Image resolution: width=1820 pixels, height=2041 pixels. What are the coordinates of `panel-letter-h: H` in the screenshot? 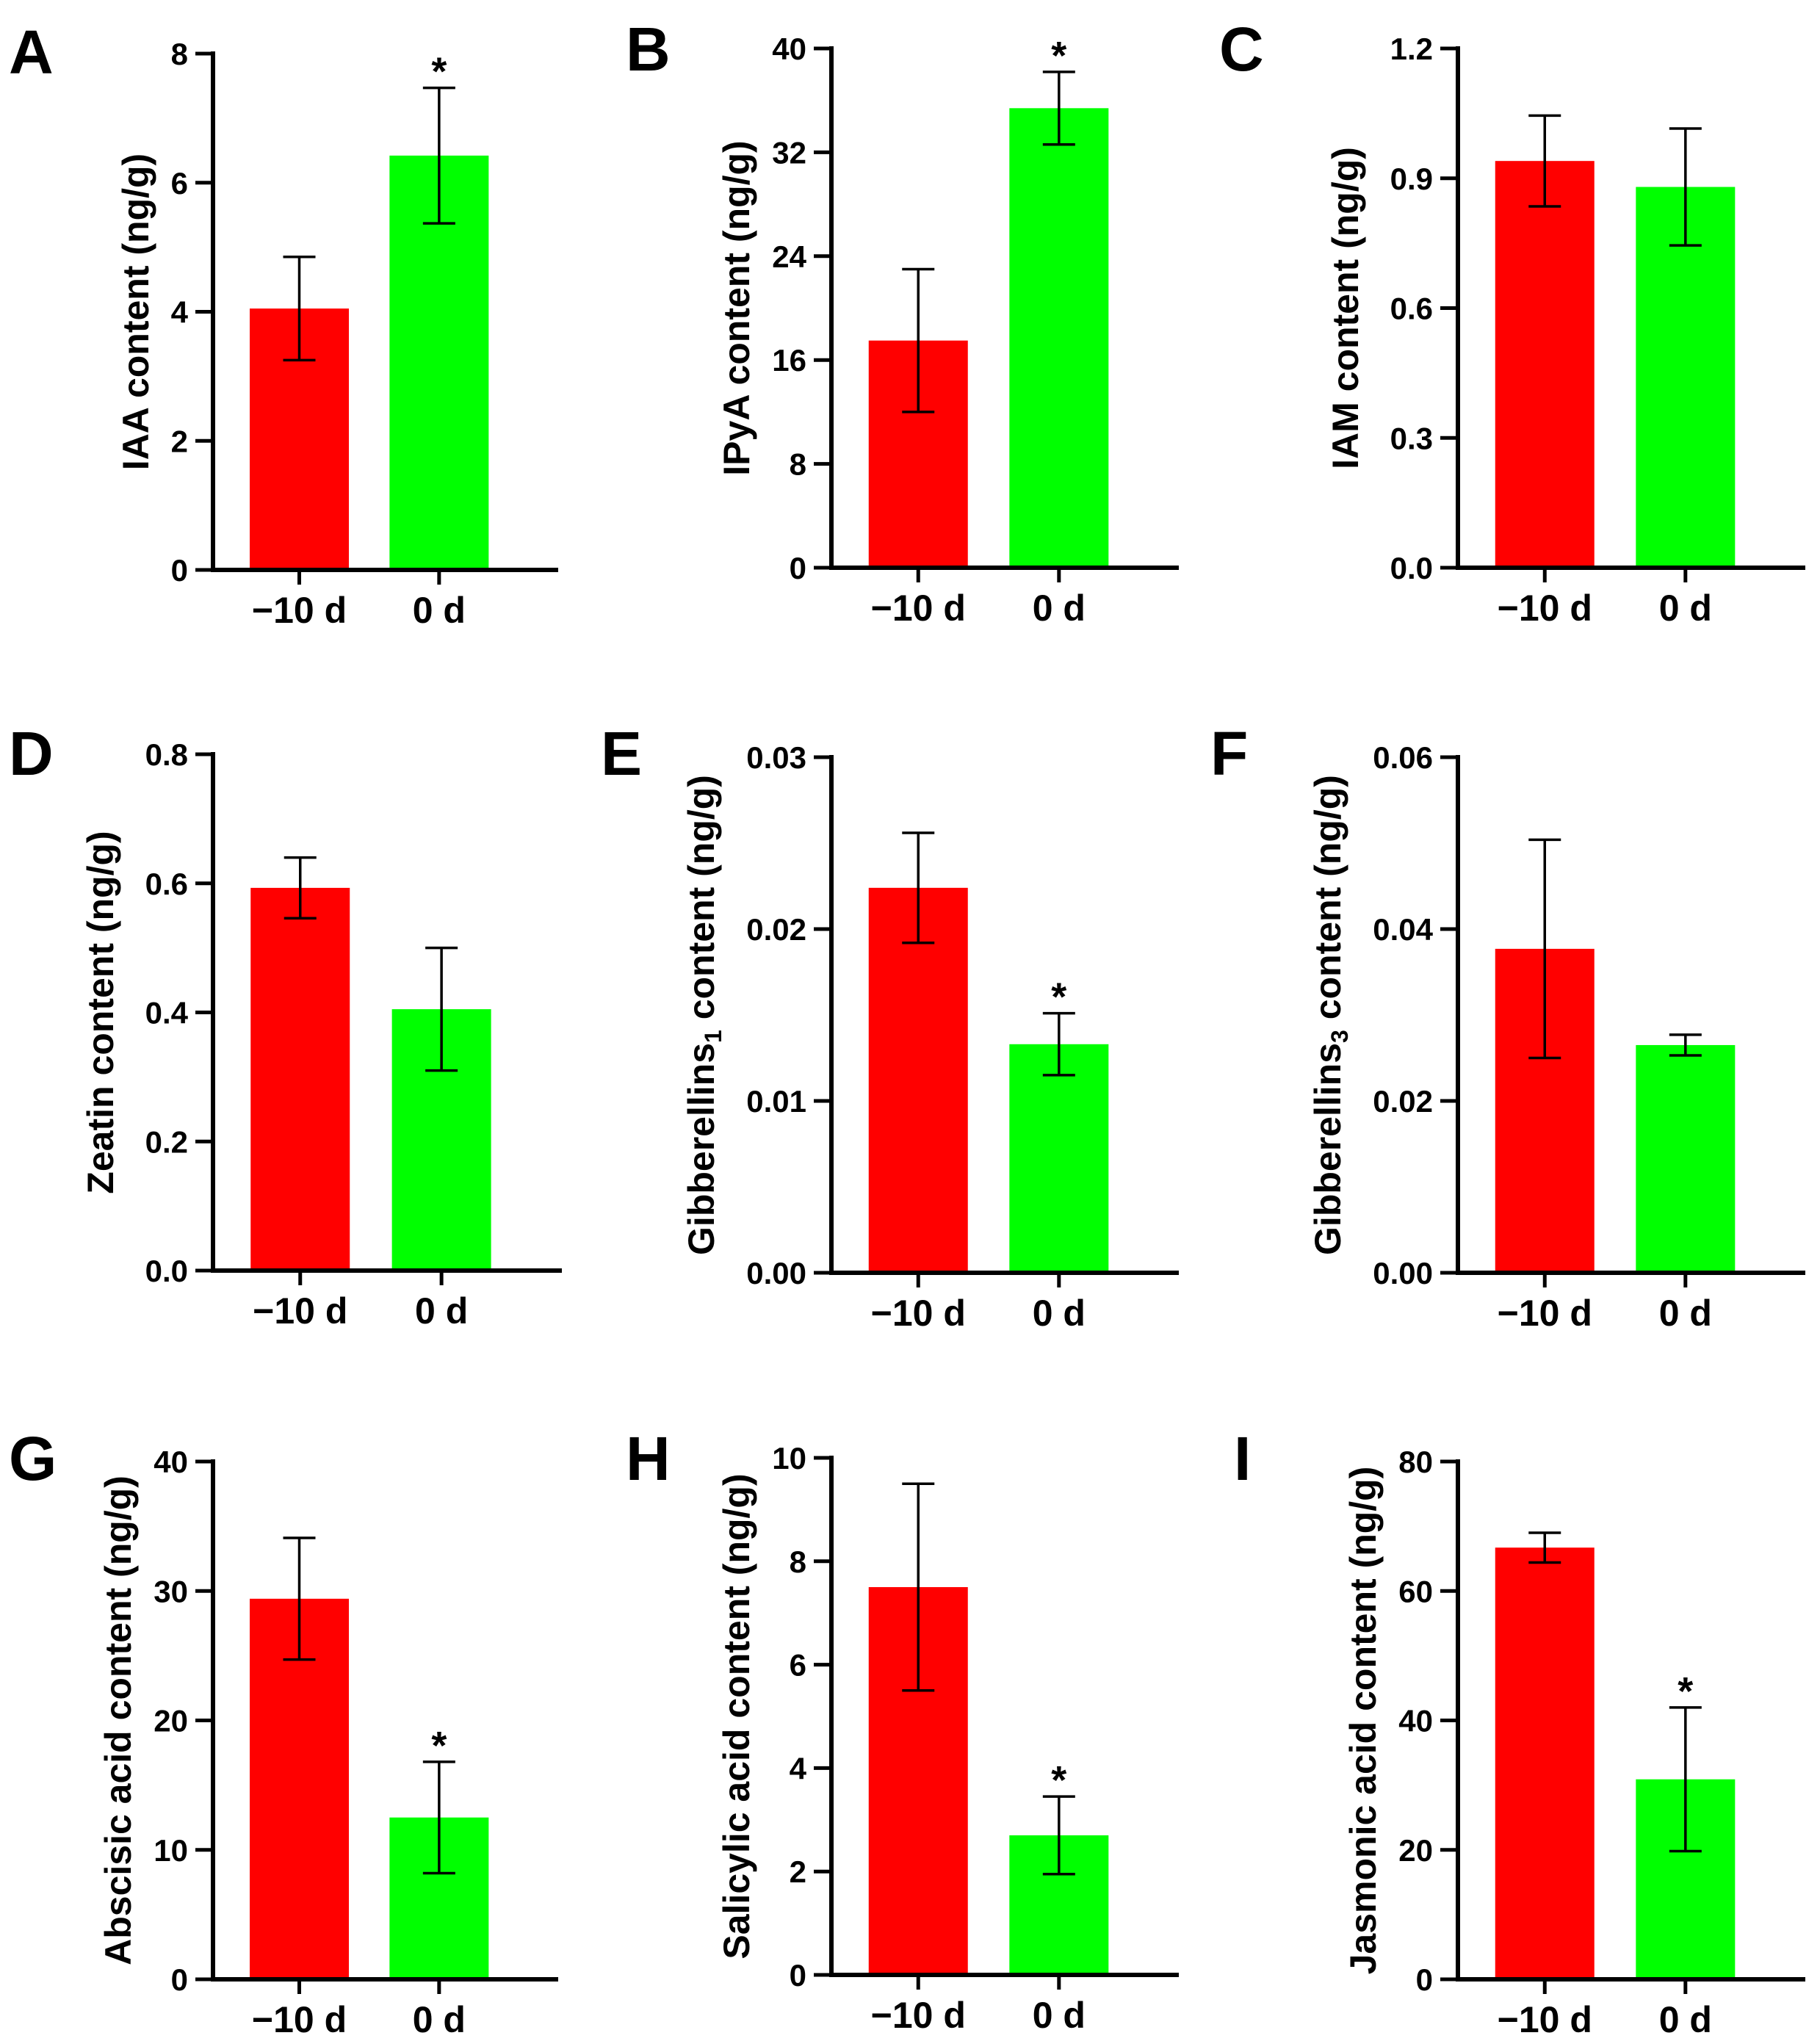 It's located at (648, 1458).